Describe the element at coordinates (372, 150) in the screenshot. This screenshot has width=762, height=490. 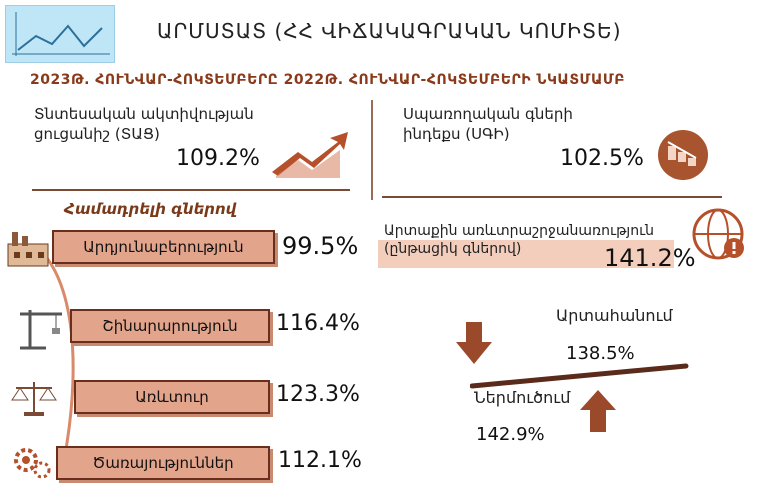
I see `divider-vertical` at that location.